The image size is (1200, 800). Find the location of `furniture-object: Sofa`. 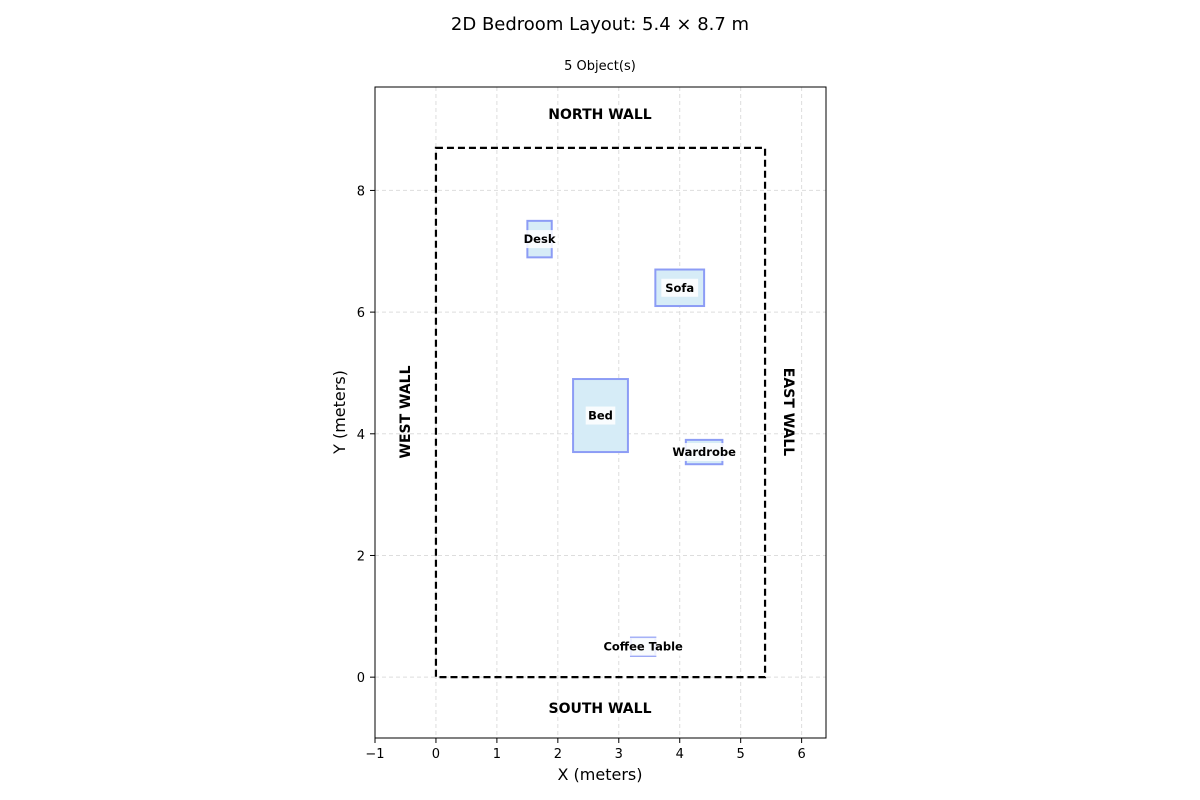

furniture-object: Sofa is located at coordinates (680, 288).